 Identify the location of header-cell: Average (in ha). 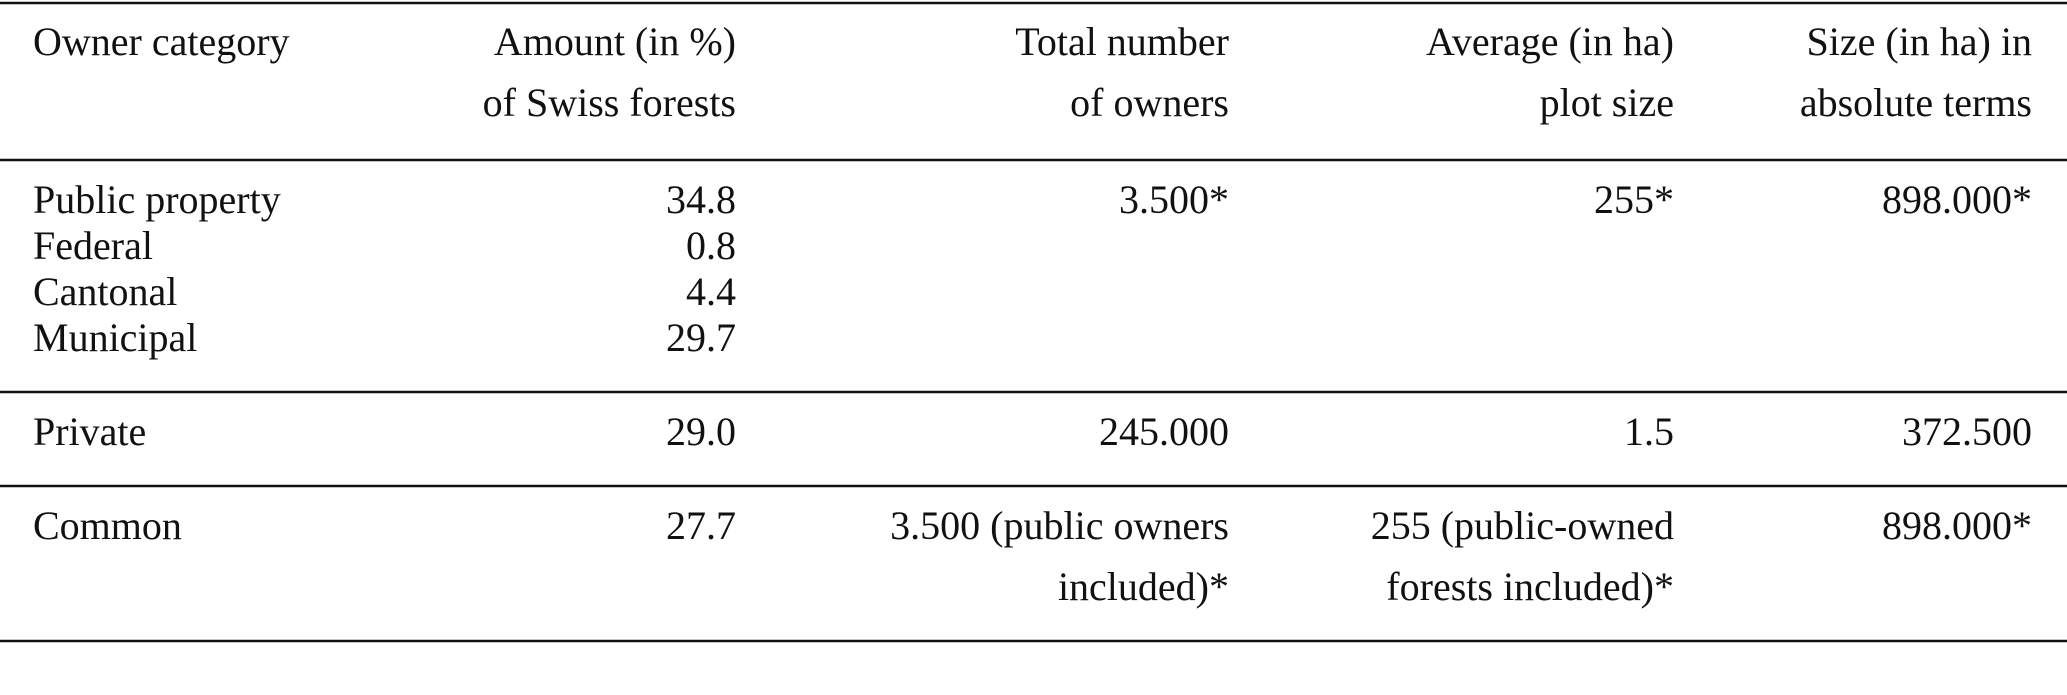
(1550, 41).